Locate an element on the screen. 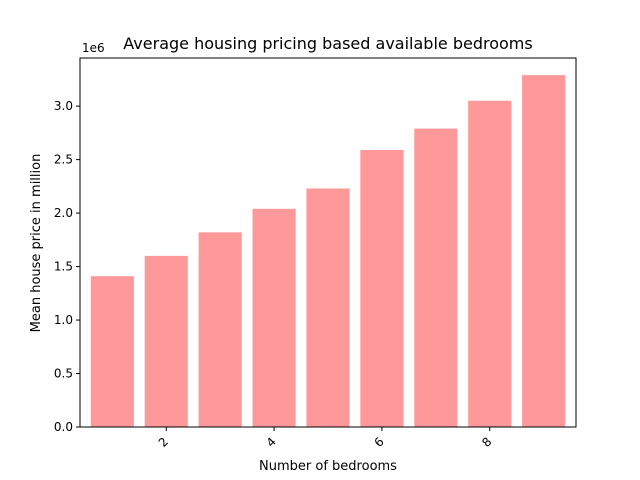 The width and height of the screenshot is (640, 480). y-tick-label: 2.5 is located at coordinates (63, 160).